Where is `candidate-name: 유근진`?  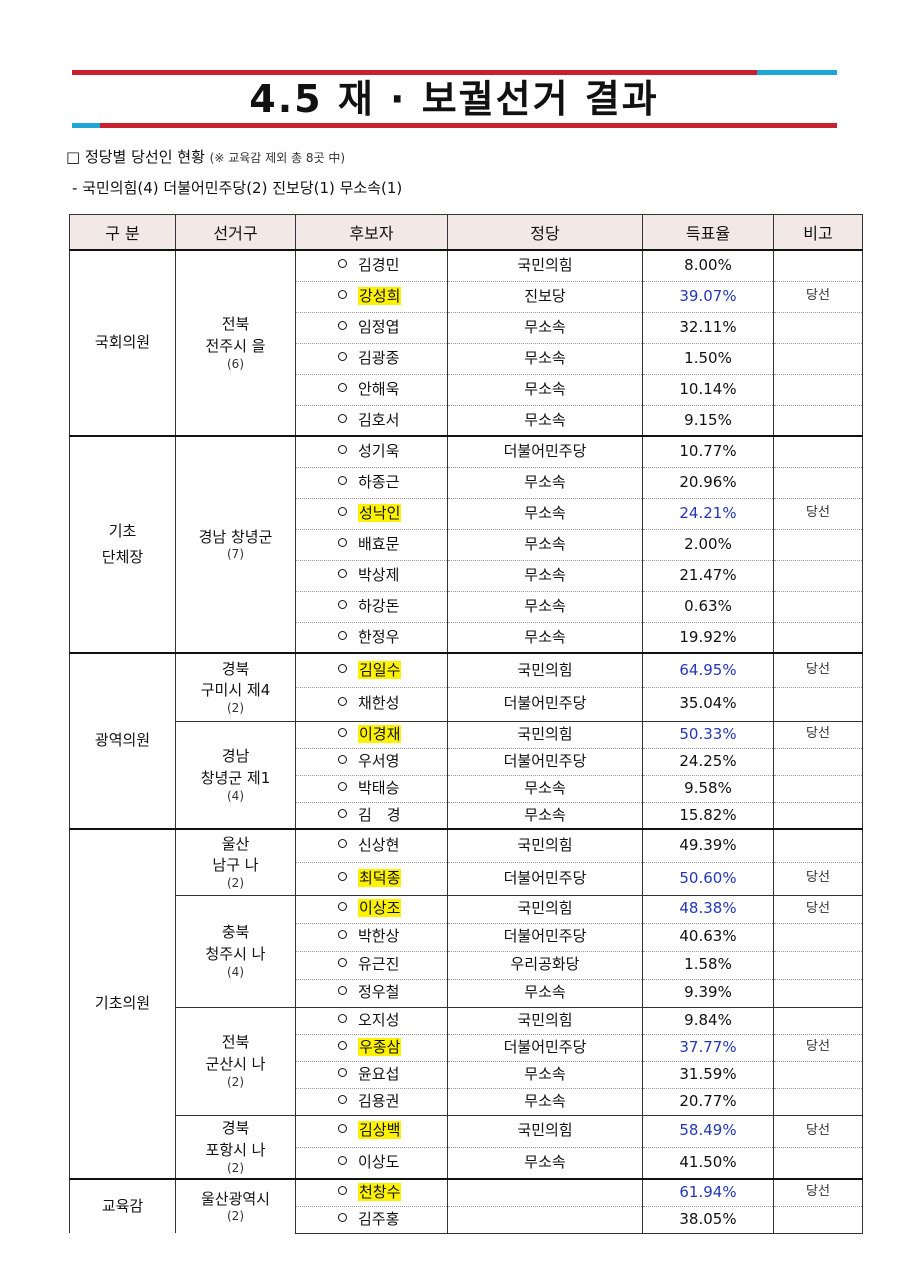
candidate-name: 유근진 is located at coordinates (379, 964).